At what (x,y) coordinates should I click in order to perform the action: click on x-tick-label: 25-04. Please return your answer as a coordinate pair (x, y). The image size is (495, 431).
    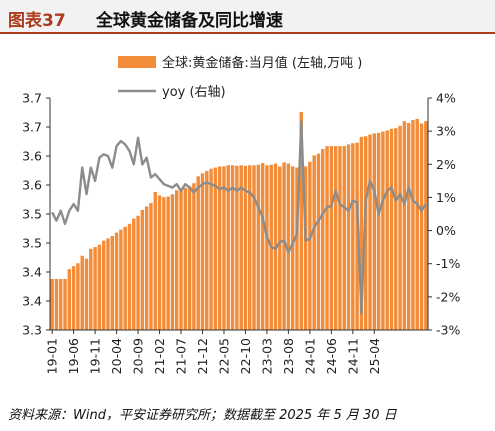
    Looking at the image, I should click on (374, 356).